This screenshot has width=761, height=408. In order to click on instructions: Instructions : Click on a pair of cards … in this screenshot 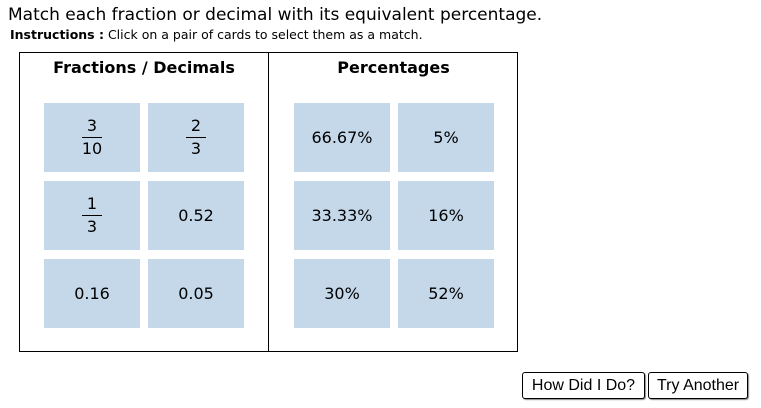, I will do `click(216, 34)`.